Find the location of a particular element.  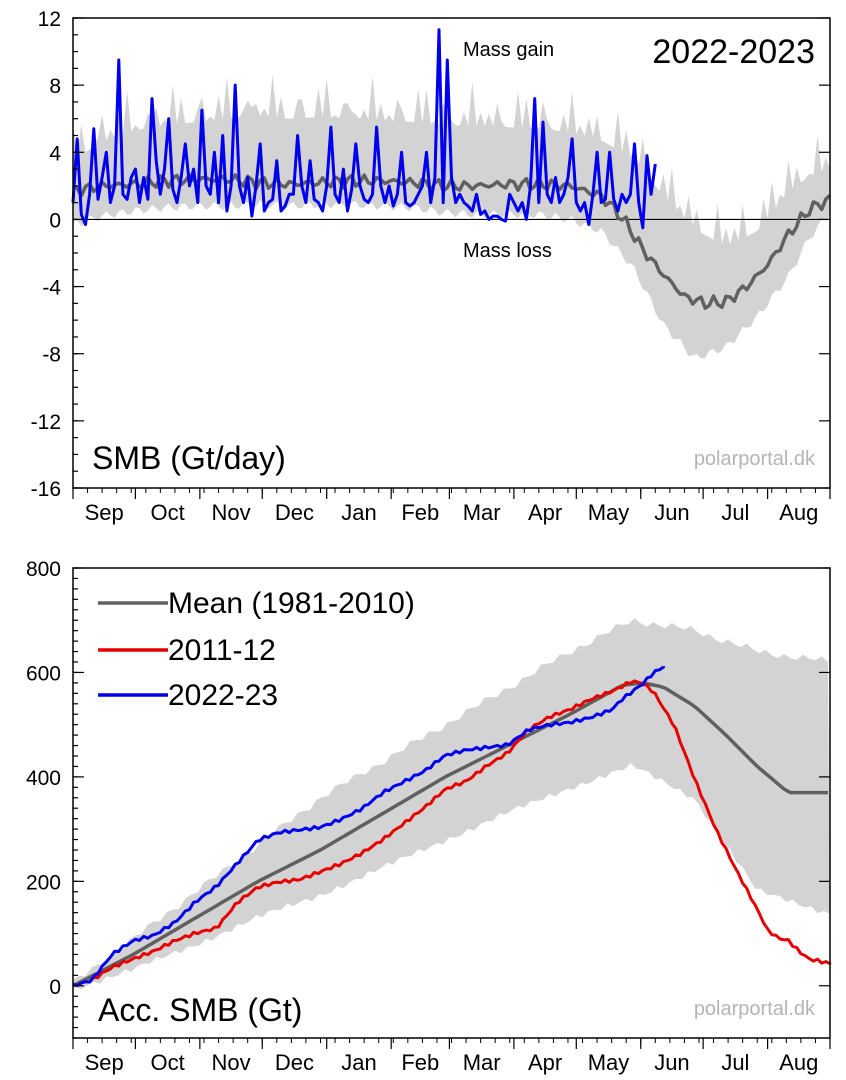

watermark-top: polarportal.dk is located at coordinates (755, 459).